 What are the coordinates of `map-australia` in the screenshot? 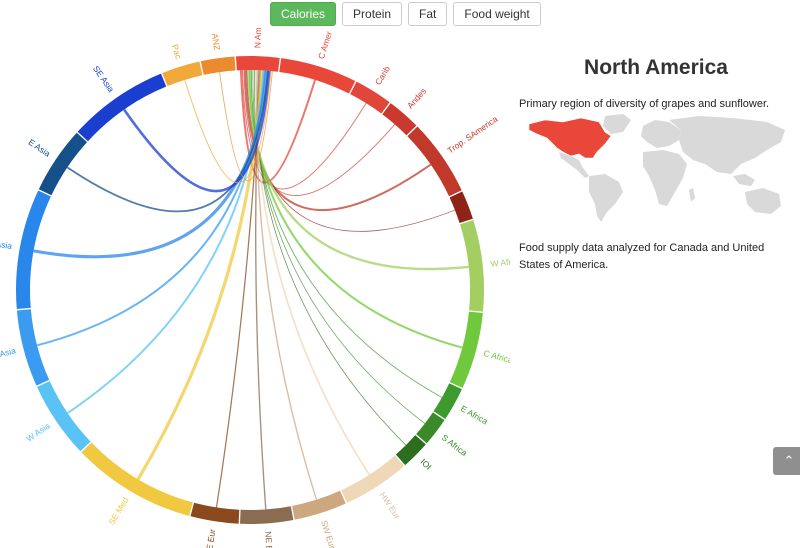 It's located at (763, 201).